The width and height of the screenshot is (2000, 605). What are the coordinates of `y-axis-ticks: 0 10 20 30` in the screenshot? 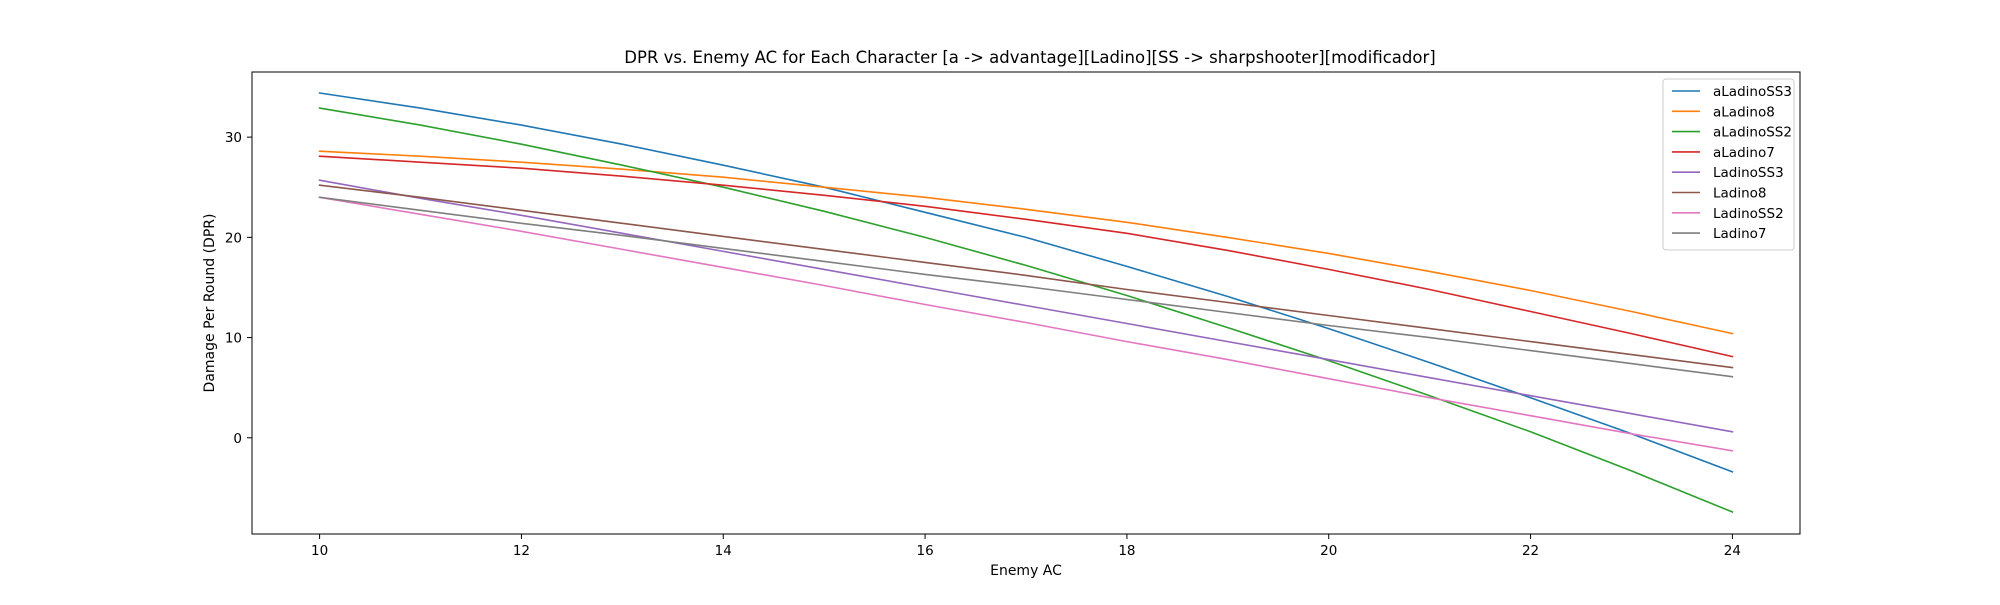 It's located at (238, 288).